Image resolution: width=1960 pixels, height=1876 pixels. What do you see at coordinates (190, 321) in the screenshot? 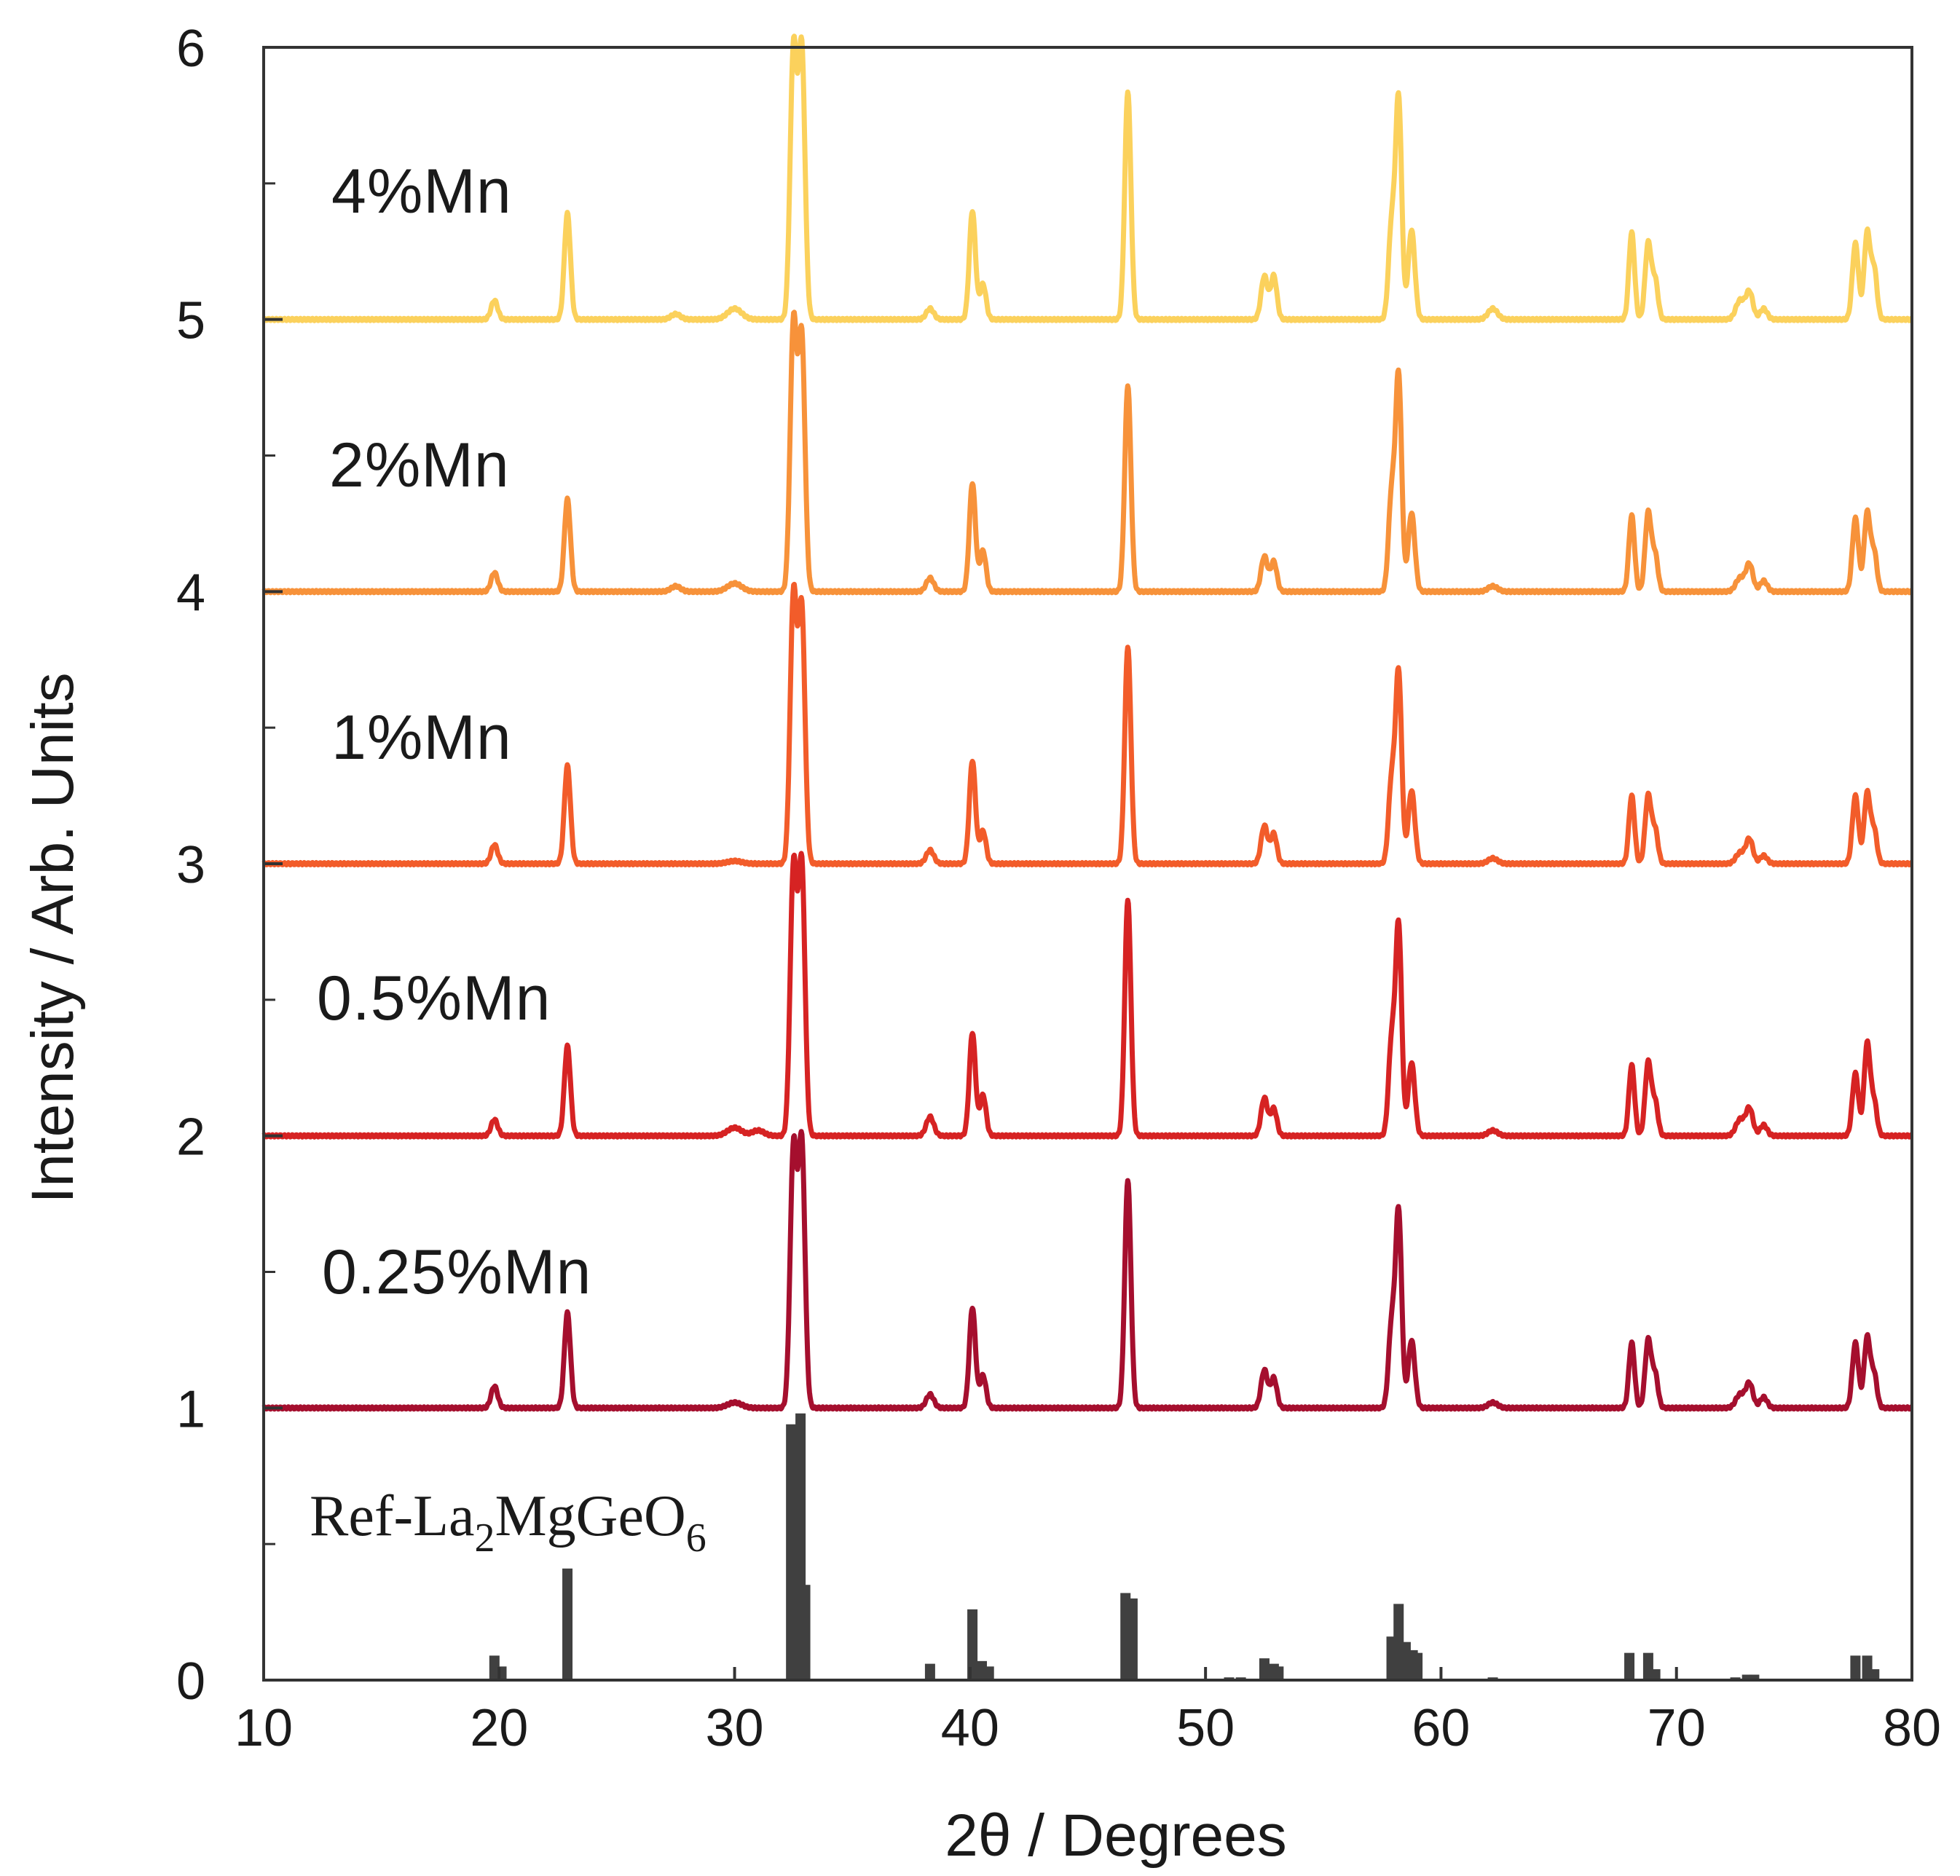
I see `y-tick-label: 5` at bounding box center [190, 321].